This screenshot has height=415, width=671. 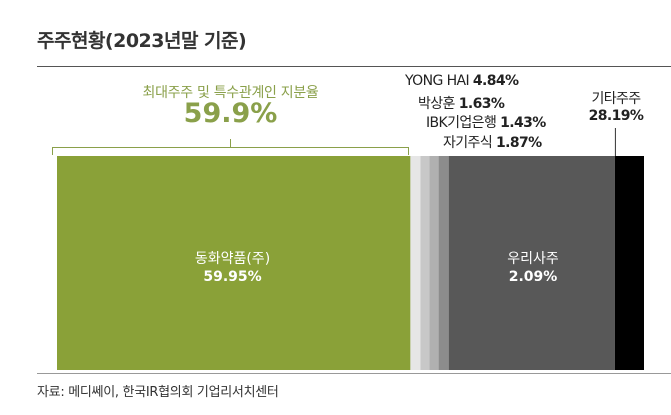 What do you see at coordinates (486, 123) in the screenshot?
I see `label-ibk: IBK기업은행 1.43%` at bounding box center [486, 123].